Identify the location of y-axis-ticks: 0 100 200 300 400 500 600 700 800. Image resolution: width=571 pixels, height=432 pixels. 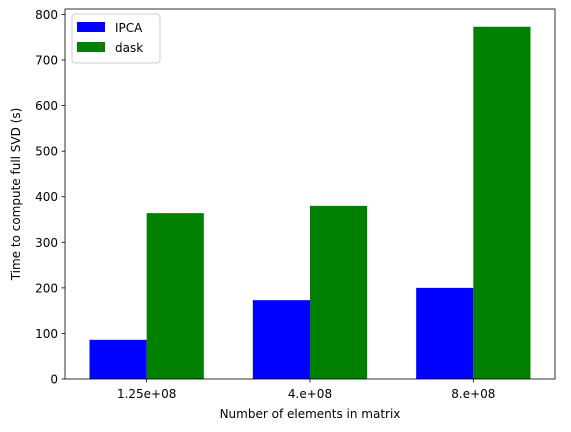
(50, 197).